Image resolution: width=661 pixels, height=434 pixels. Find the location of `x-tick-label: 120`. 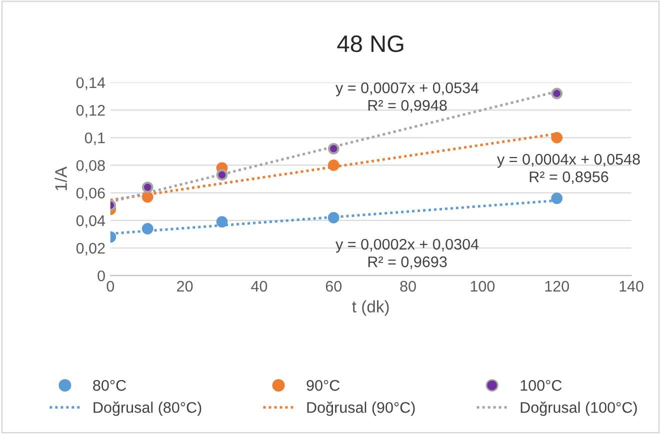

x-tick-label: 120 is located at coordinates (557, 286).